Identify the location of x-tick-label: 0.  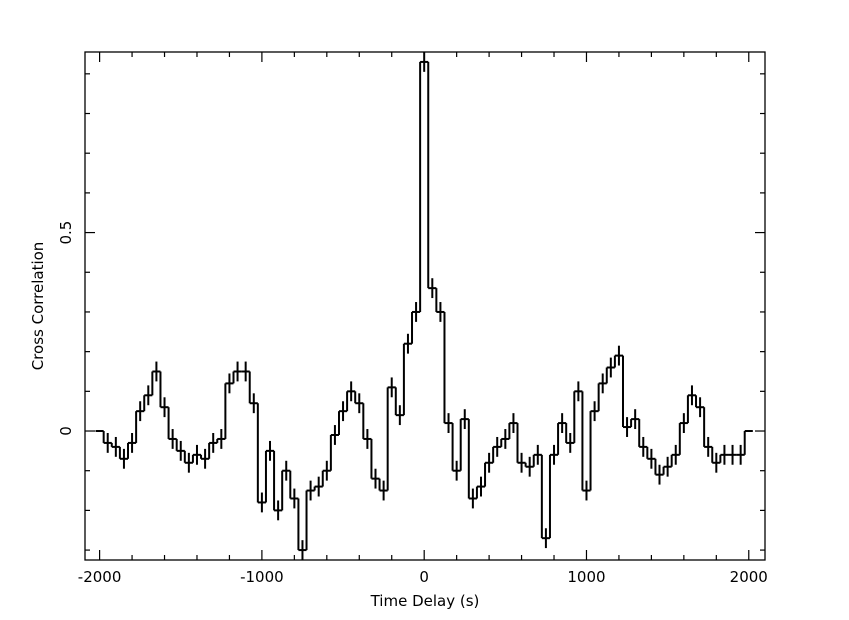
(424, 577).